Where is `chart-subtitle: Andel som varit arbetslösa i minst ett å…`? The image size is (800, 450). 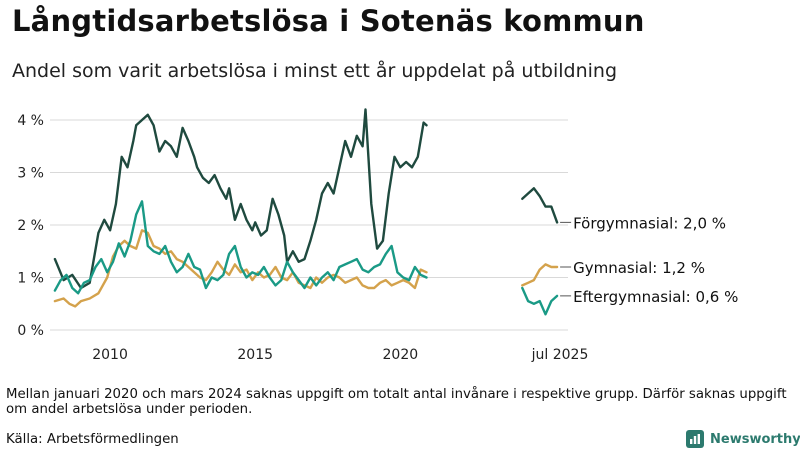
chart-subtitle: Andel som varit arbetslösa i minst ett å… is located at coordinates (315, 71).